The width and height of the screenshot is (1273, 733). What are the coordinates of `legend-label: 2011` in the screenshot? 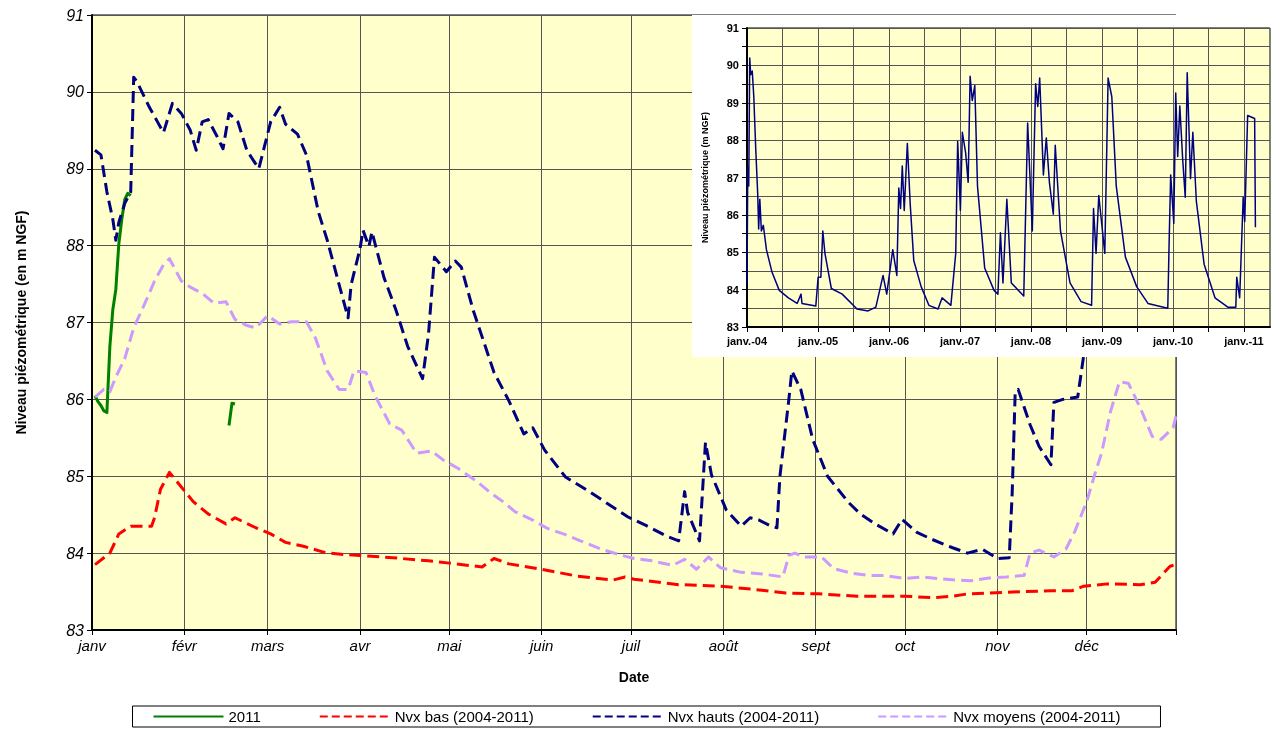 It's located at (244, 716).